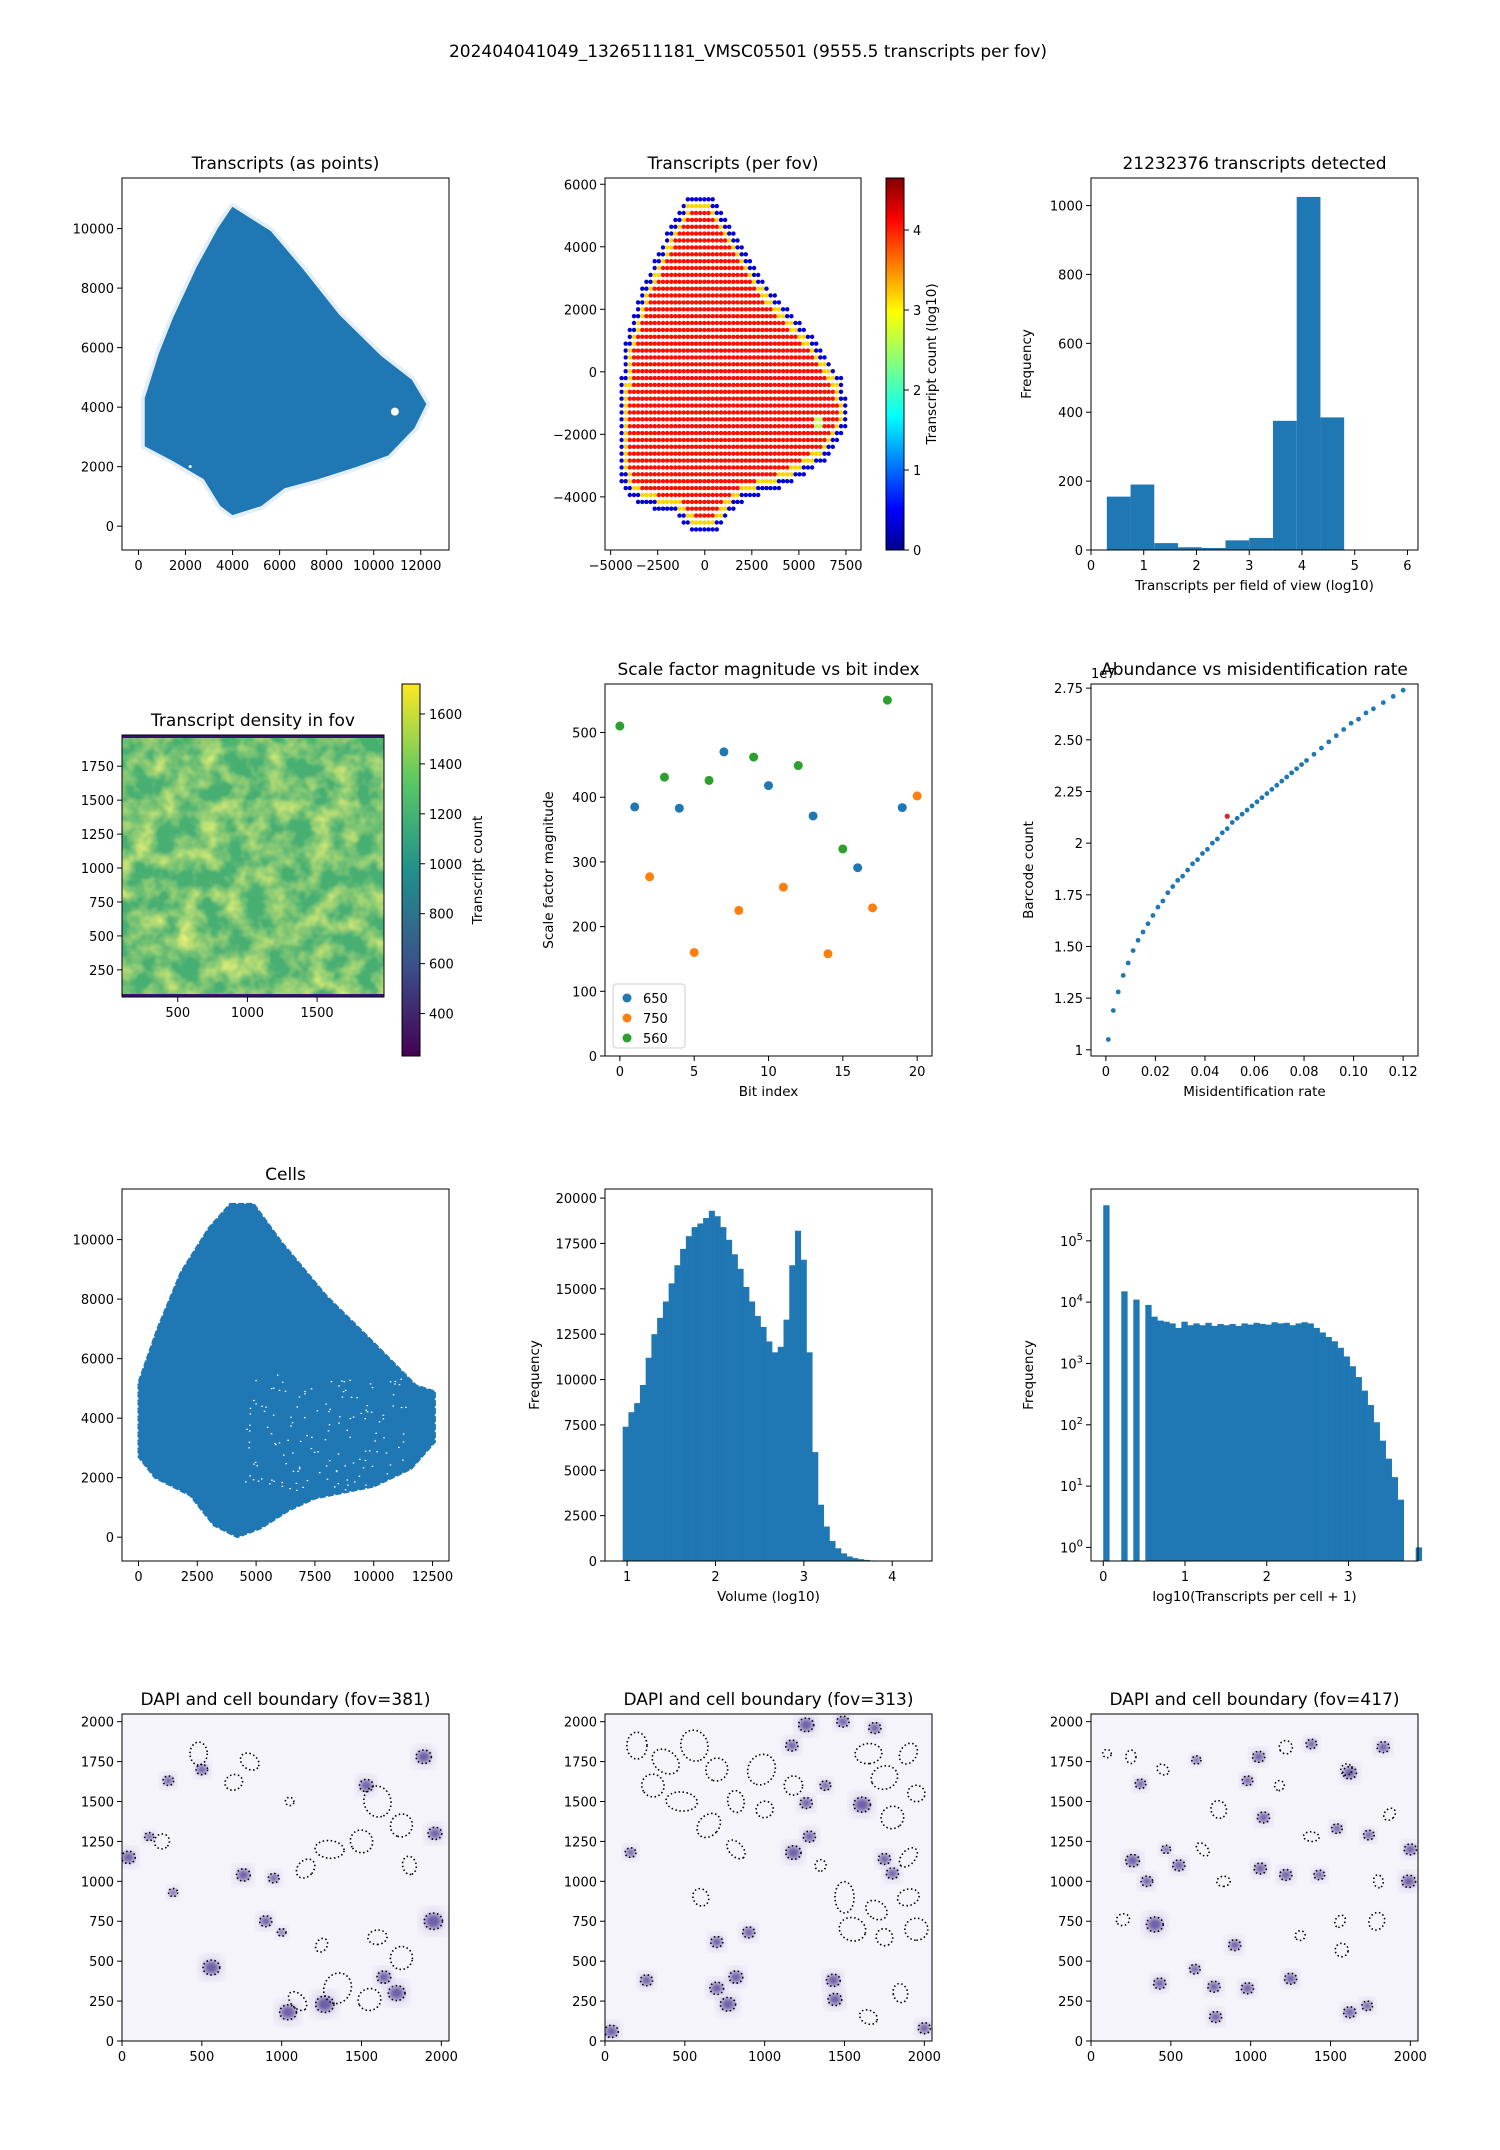 The height and width of the screenshot is (2150, 1500). I want to click on x-tick-label: −5000, so click(611, 566).